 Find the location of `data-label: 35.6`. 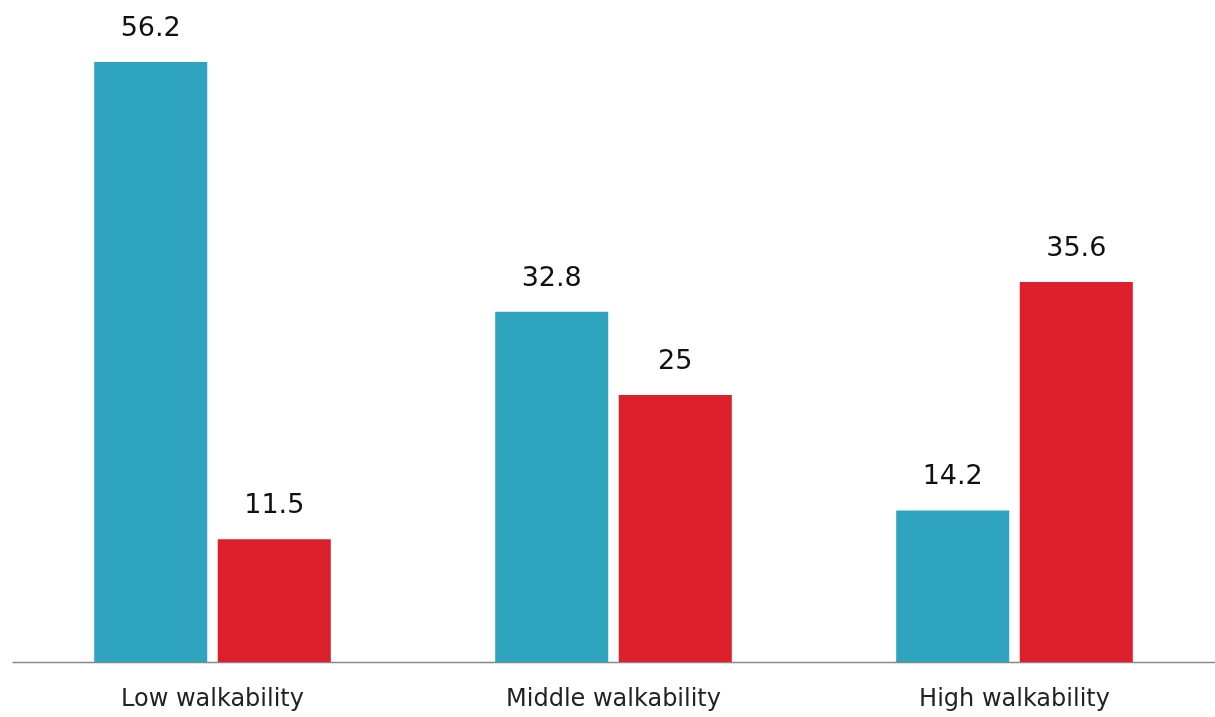

data-label: 35.6 is located at coordinates (1076, 246).